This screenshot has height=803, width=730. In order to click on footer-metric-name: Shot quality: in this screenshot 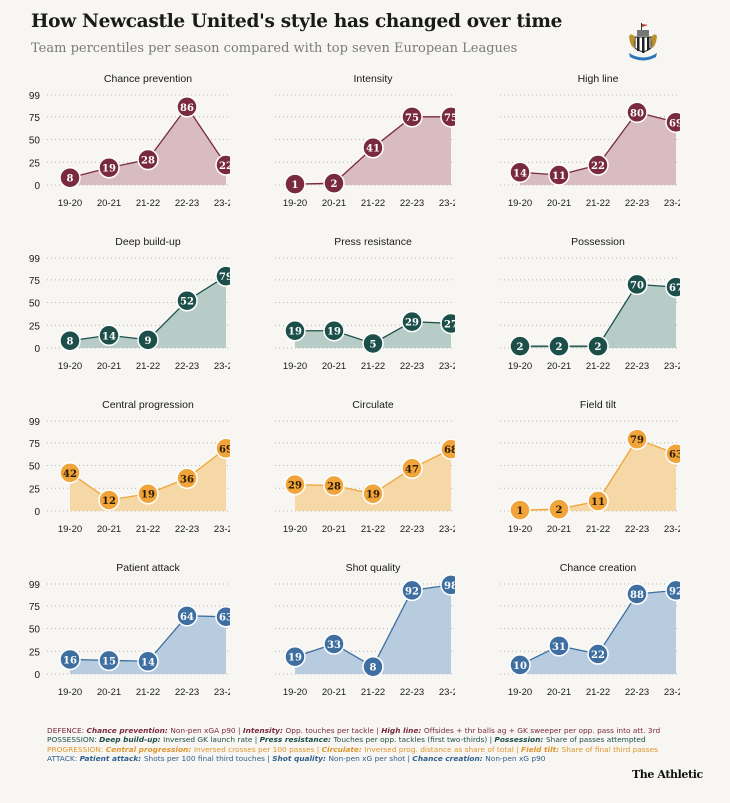, I will do `click(300, 759)`.